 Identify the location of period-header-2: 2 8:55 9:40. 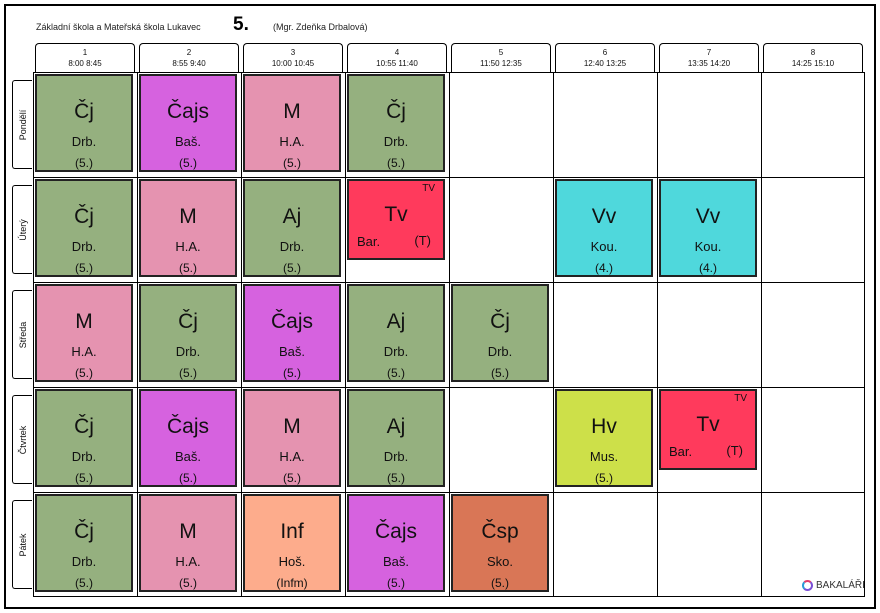
(189, 57).